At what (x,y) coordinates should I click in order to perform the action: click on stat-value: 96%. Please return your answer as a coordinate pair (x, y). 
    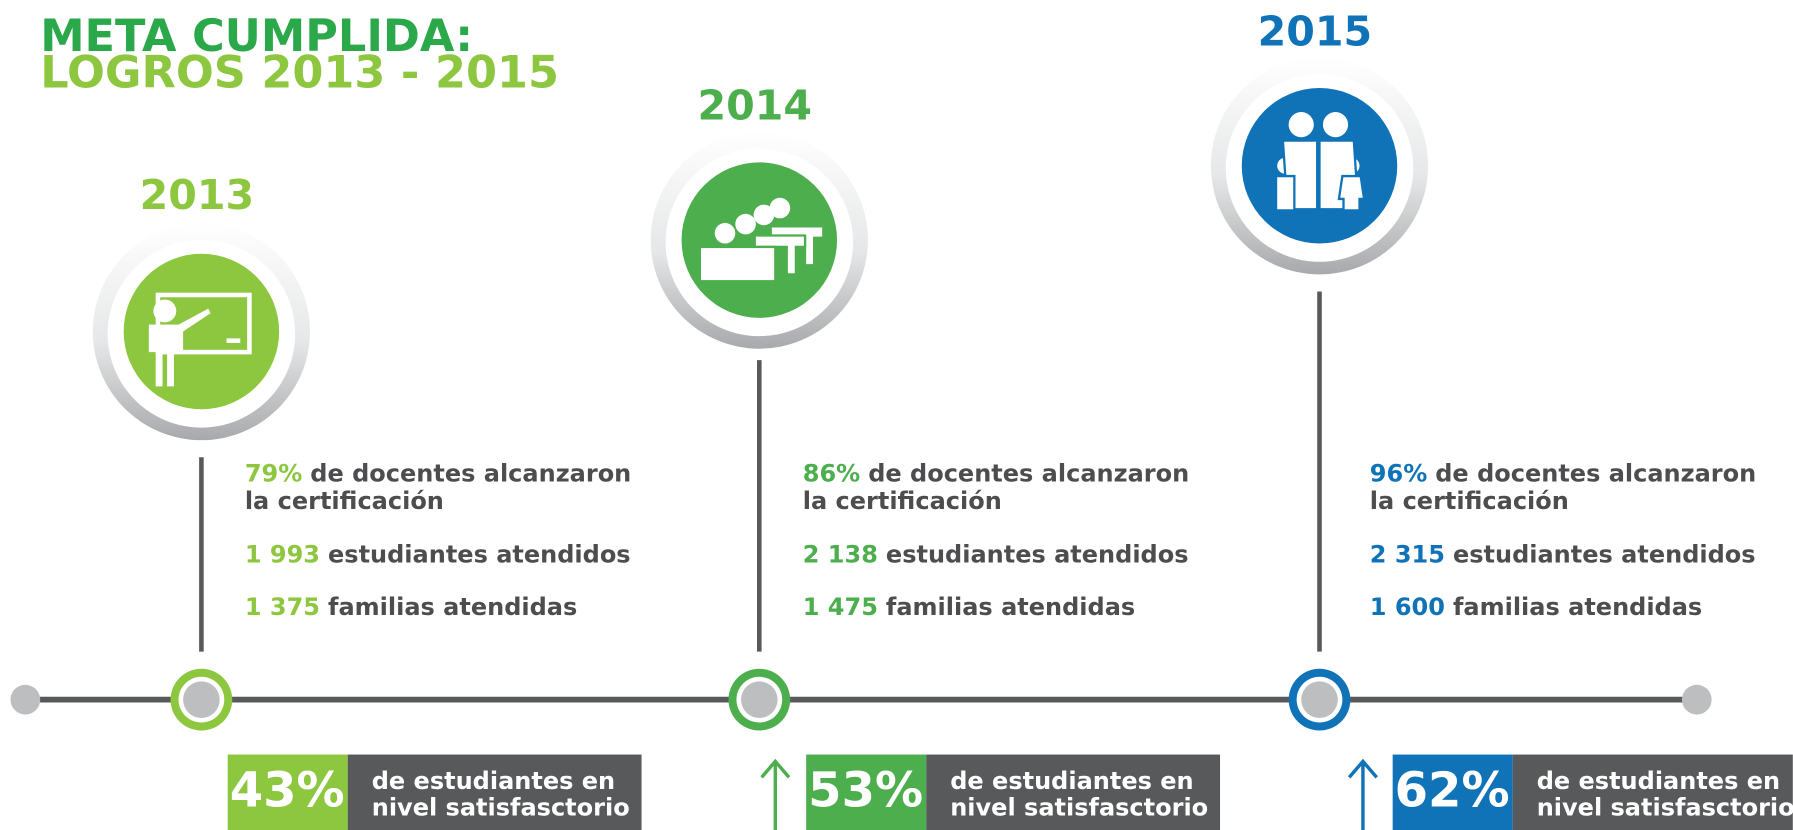
    Looking at the image, I should click on (1398, 473).